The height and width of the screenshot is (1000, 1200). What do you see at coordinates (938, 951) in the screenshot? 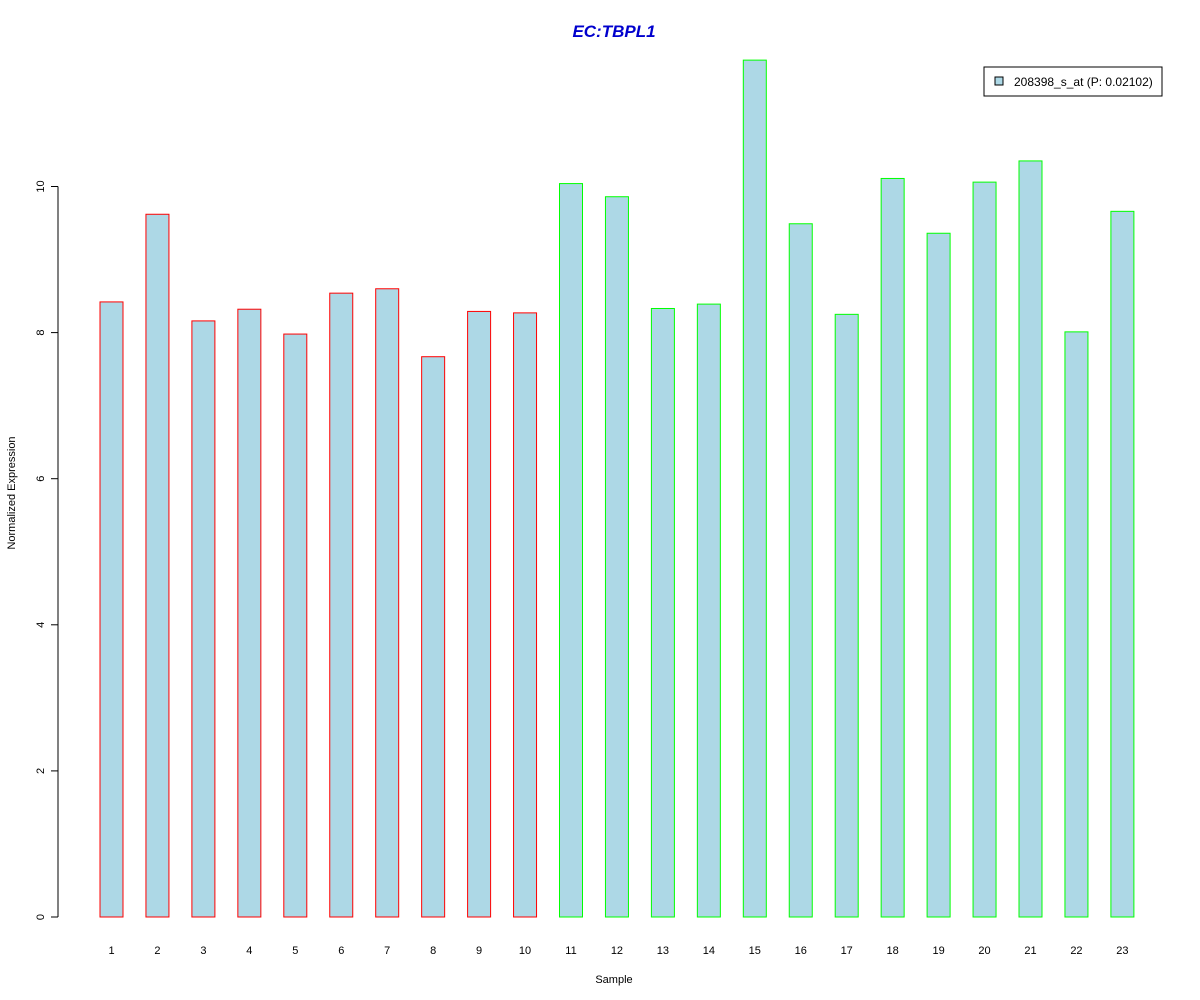
I see `x-tick-label: 19` at bounding box center [938, 951].